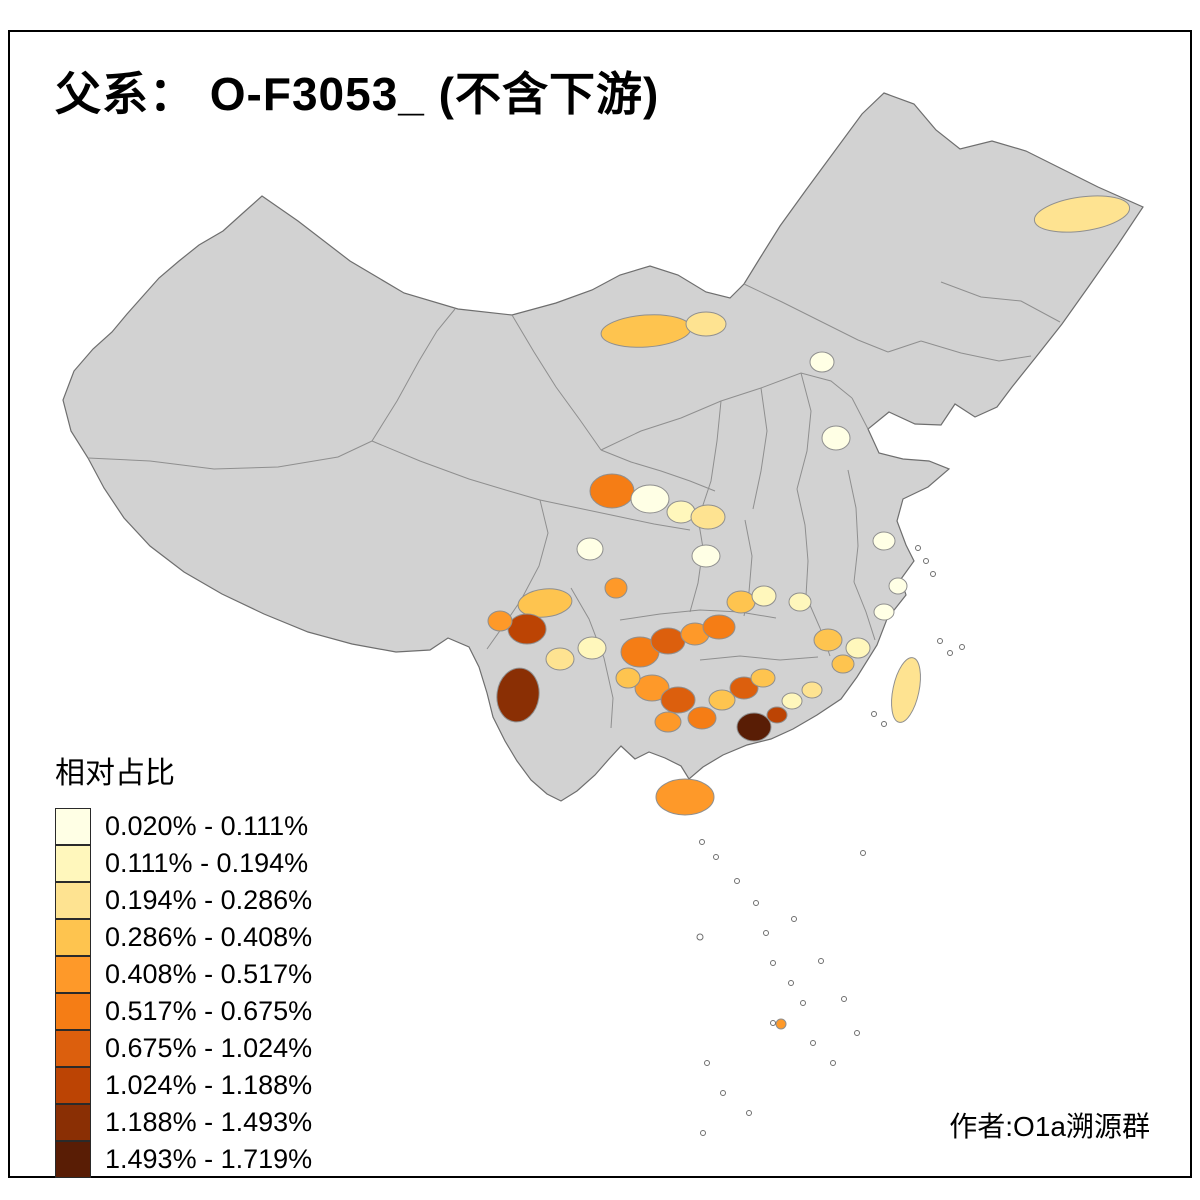  I want to click on legend-row: 1.024% - 1.188%, so click(184, 1085).